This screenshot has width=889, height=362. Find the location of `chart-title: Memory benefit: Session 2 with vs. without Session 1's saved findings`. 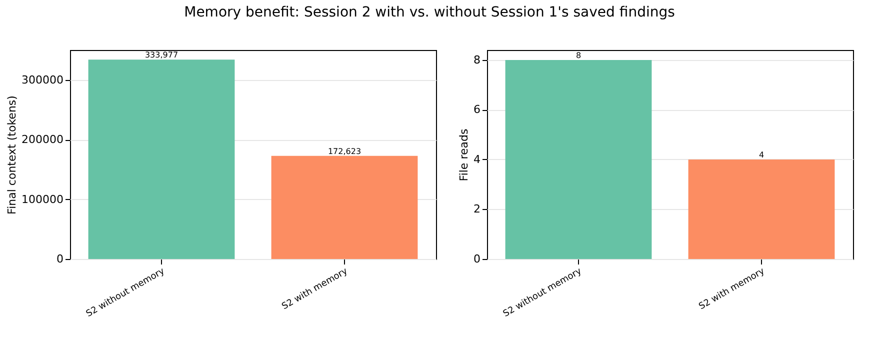

chart-title: Memory benefit: Session 2 with vs. without Session 1's saved findings is located at coordinates (429, 12).